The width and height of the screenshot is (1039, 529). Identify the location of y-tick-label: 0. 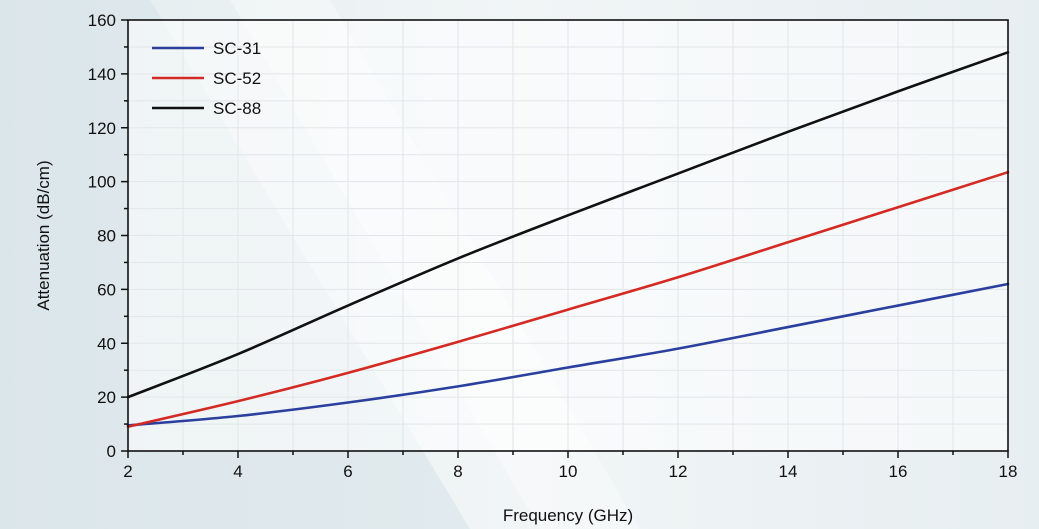
(111, 451).